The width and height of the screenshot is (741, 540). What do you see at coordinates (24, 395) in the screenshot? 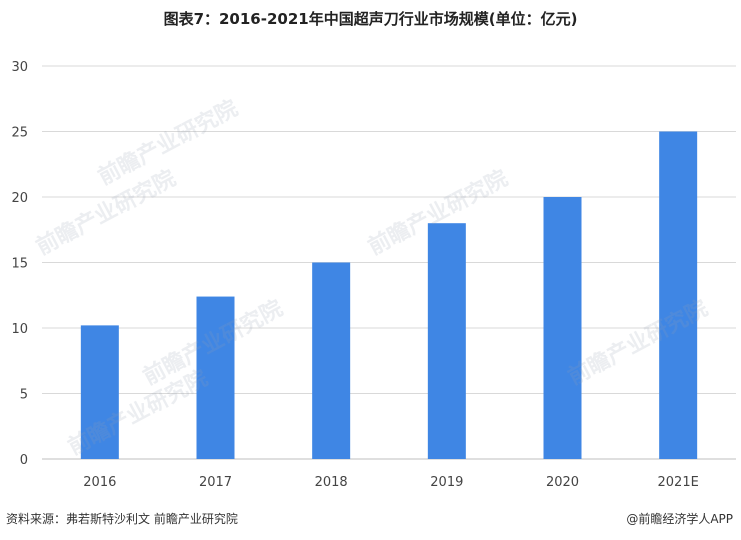
I see `y-tick-label: 5` at bounding box center [24, 395].